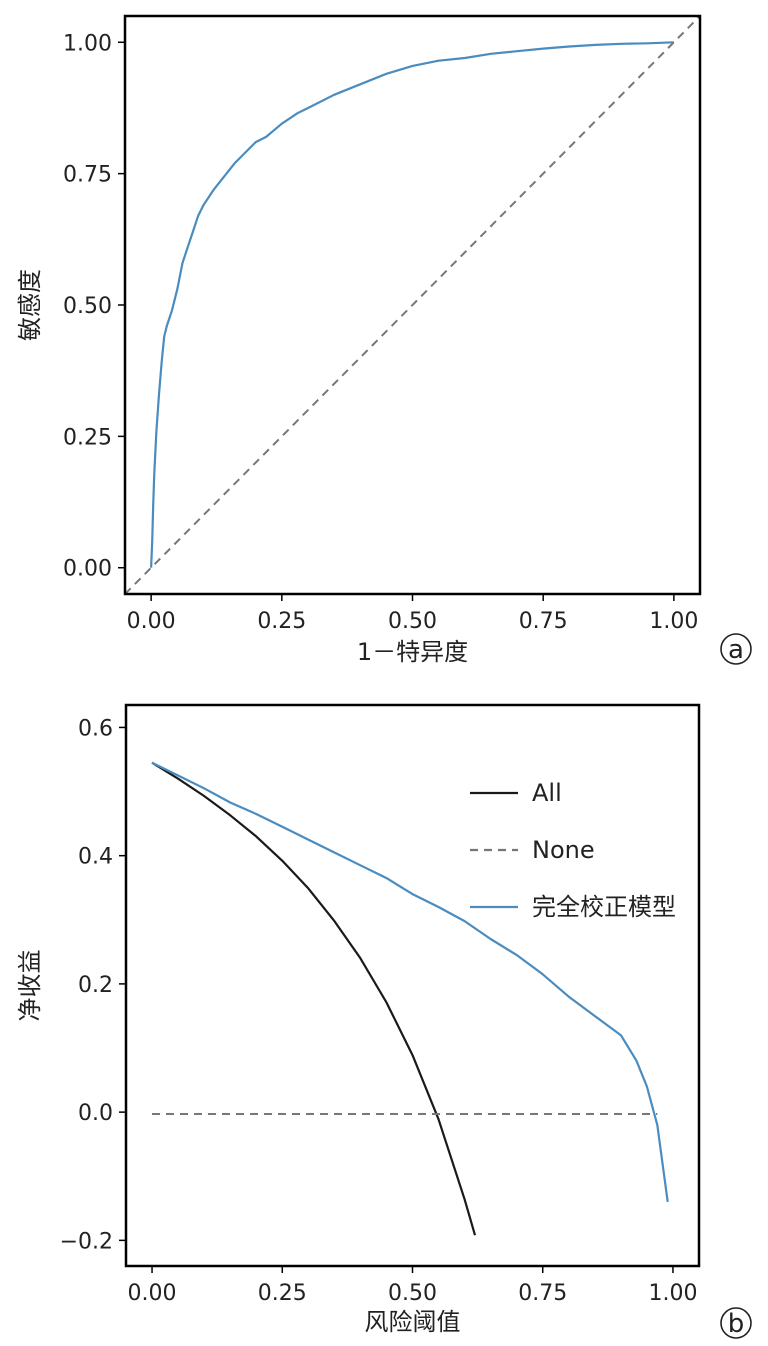 This screenshot has height=1346, width=768. What do you see at coordinates (95, 985) in the screenshot?
I see `y-tick-label: 0.2` at bounding box center [95, 985].